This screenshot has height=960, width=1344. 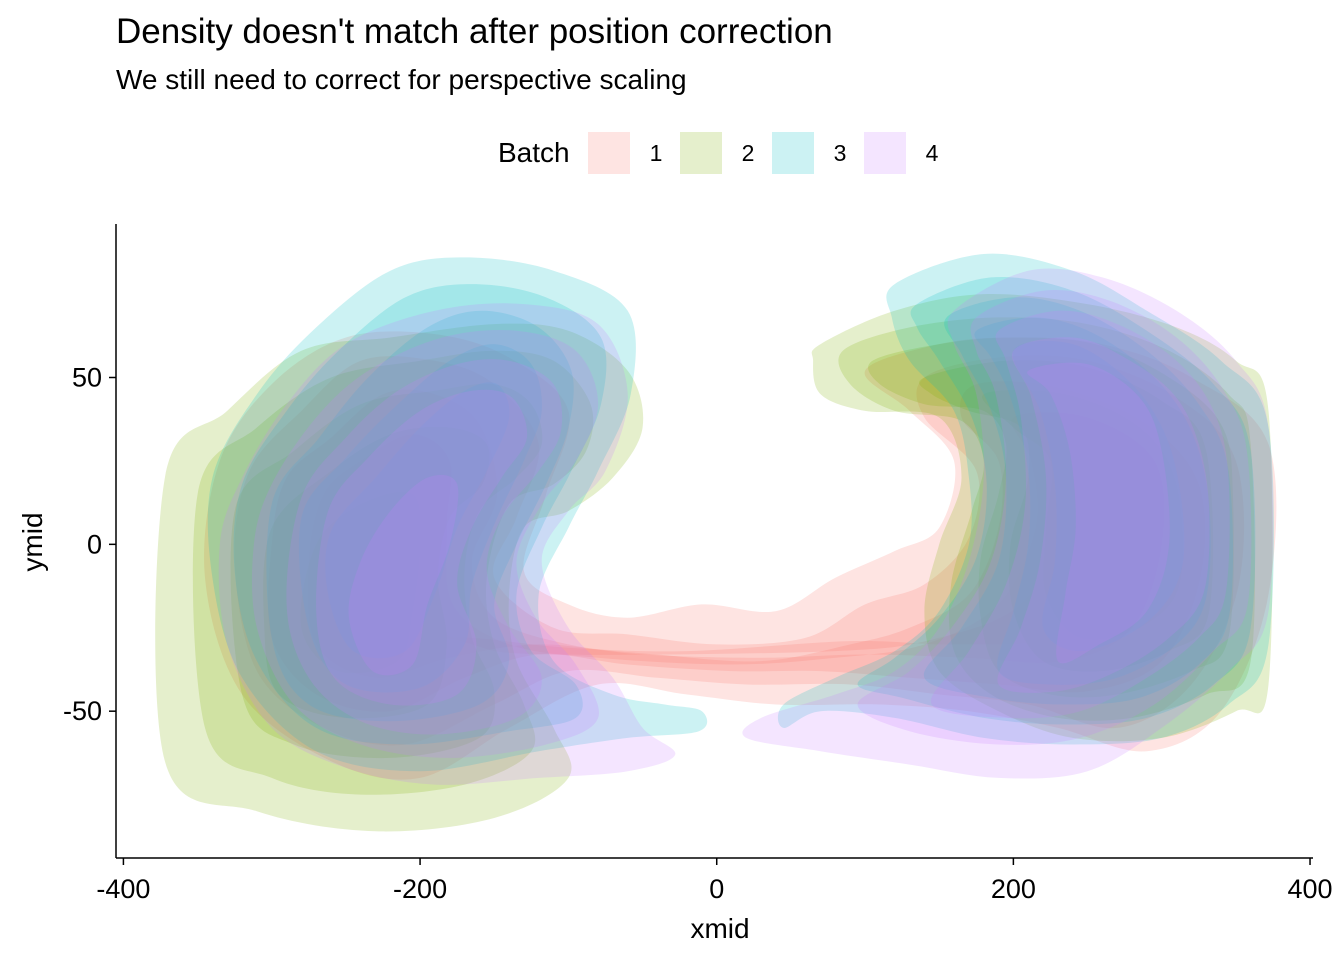 What do you see at coordinates (656, 152) in the screenshot?
I see `legend-label-batch-1: 1` at bounding box center [656, 152].